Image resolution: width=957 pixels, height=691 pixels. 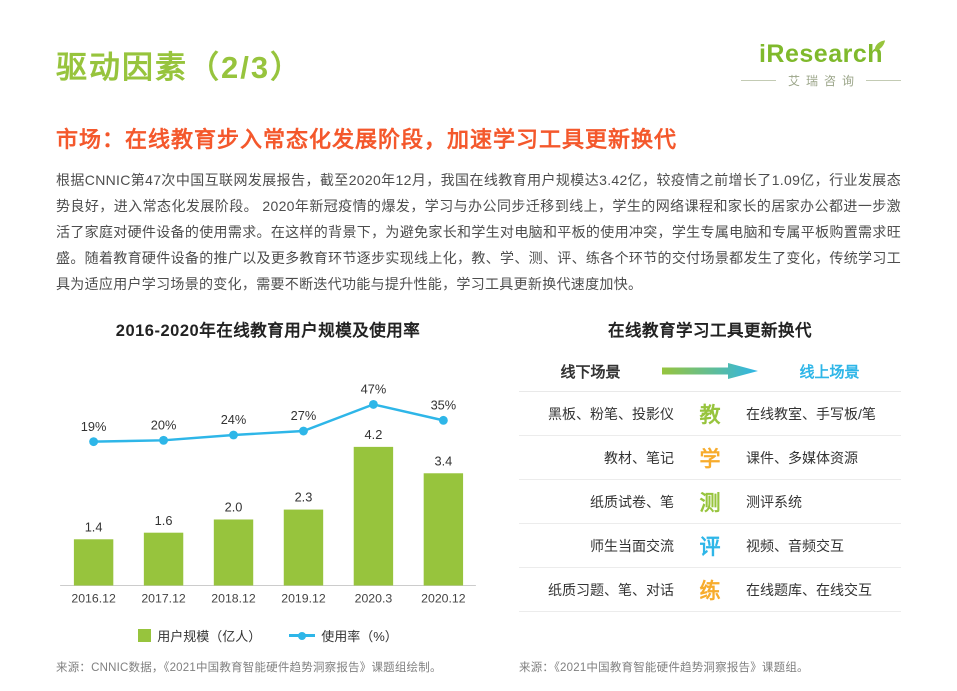 I want to click on offline-cell: 纸质试卷、笔, so click(x=632, y=501).